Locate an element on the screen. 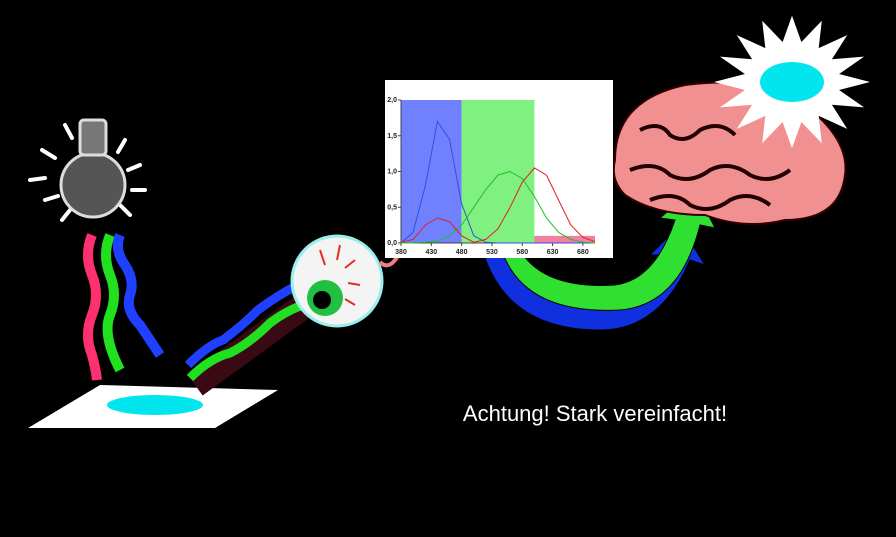 The image size is (896, 537). x-tick-label: 430 is located at coordinates (431, 252).